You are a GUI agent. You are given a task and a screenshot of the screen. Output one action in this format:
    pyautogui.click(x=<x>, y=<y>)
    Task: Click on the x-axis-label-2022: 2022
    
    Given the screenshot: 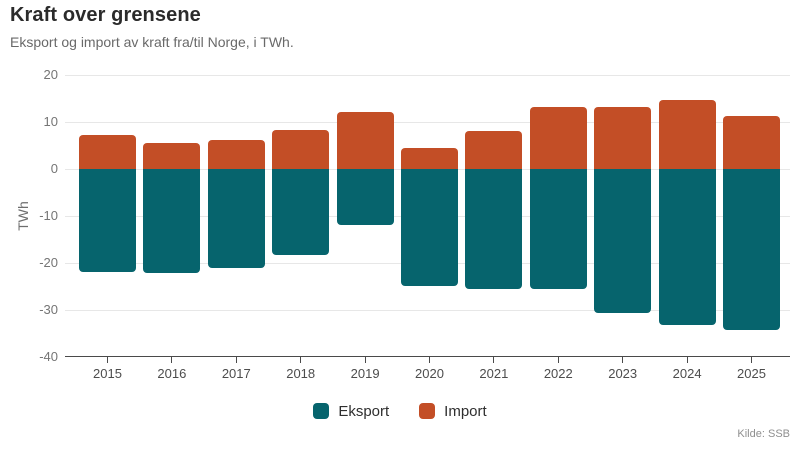 What is the action you would take?
    pyautogui.click(x=558, y=373)
    